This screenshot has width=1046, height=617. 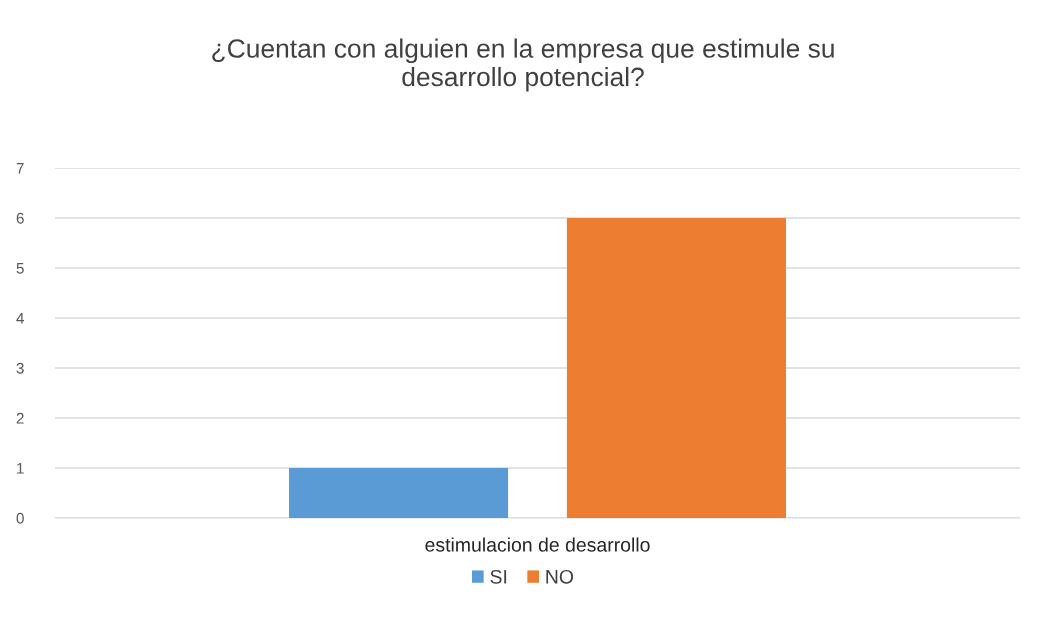 I want to click on x-tick-label: estimulacion de desarrollo, so click(x=537, y=544).